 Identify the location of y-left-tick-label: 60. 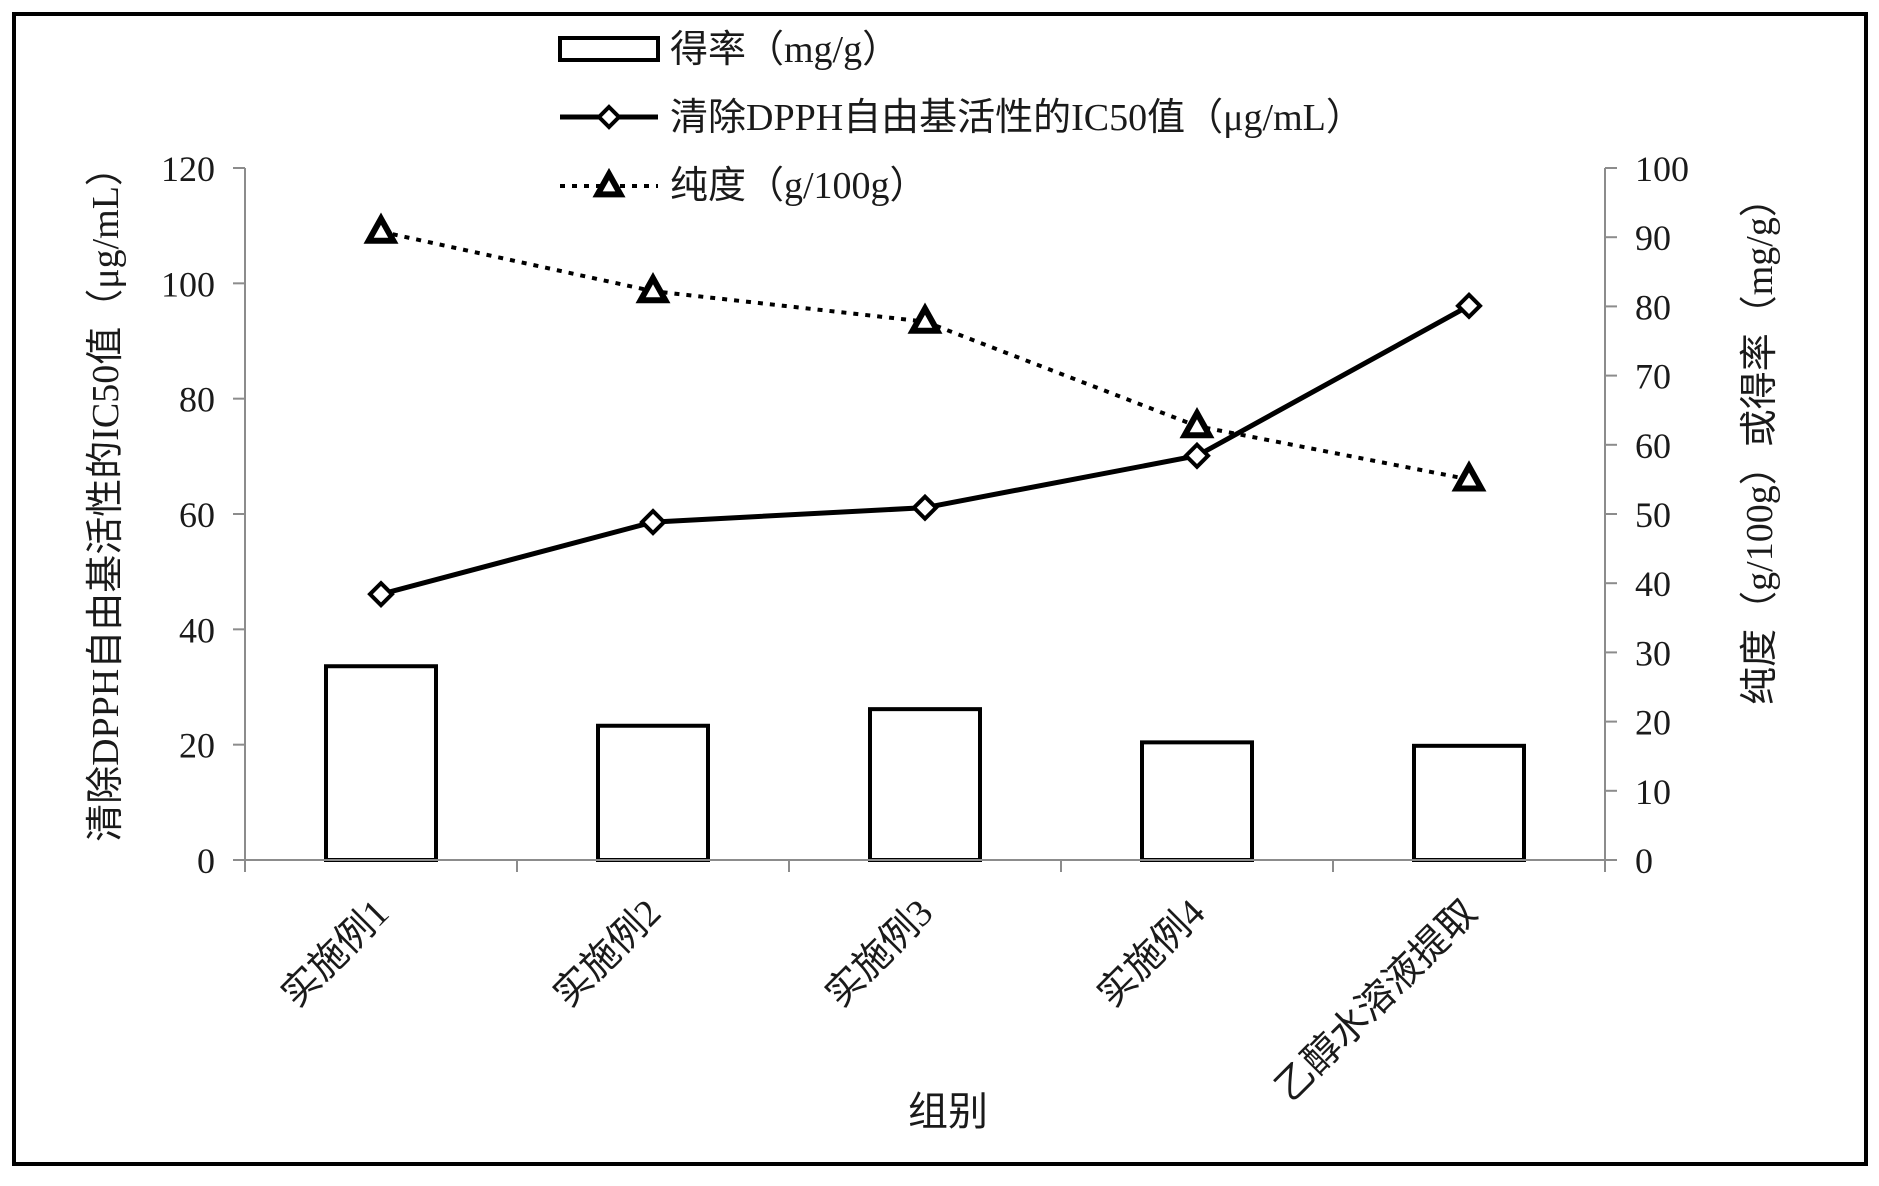
(197, 515).